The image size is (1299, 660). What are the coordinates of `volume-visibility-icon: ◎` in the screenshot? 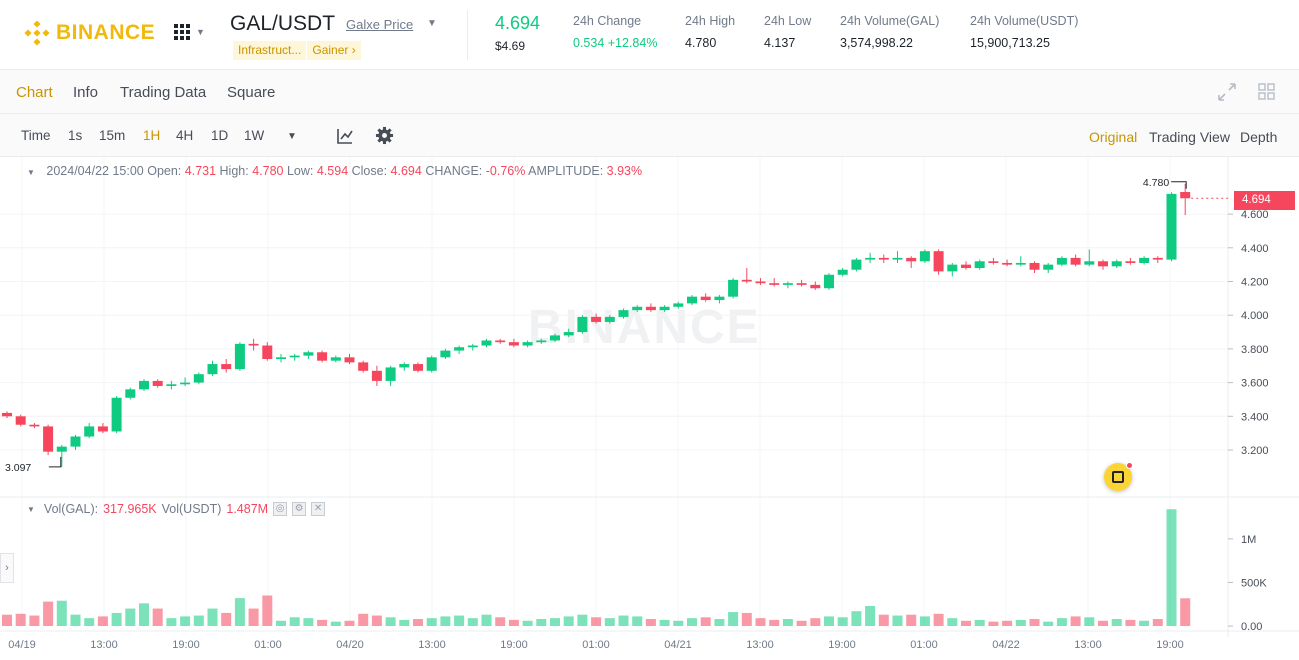 It's located at (280, 509).